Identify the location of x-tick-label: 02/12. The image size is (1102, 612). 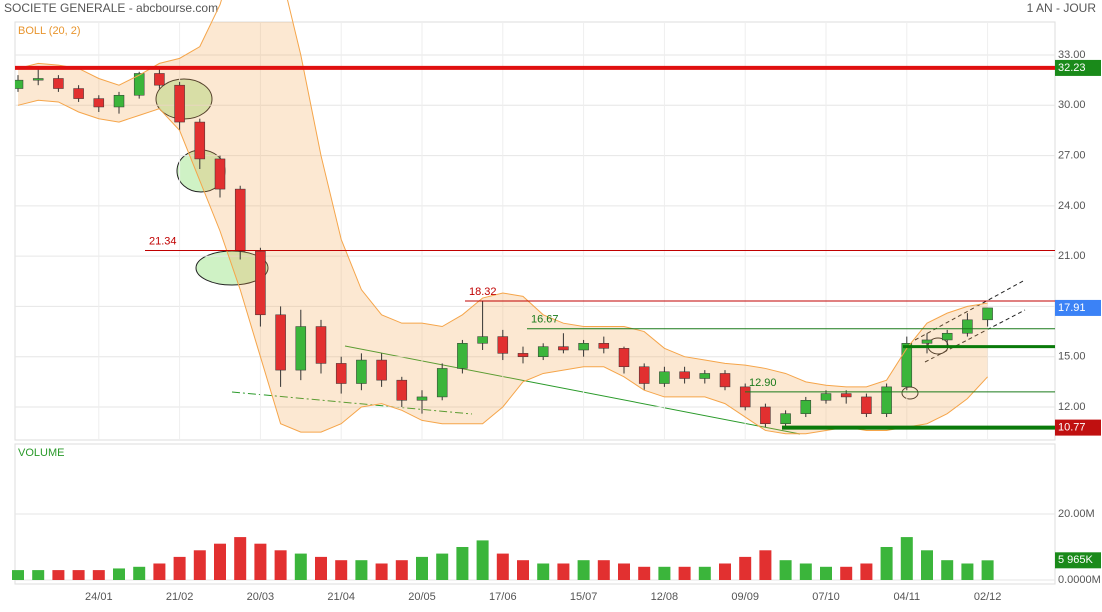
(988, 597).